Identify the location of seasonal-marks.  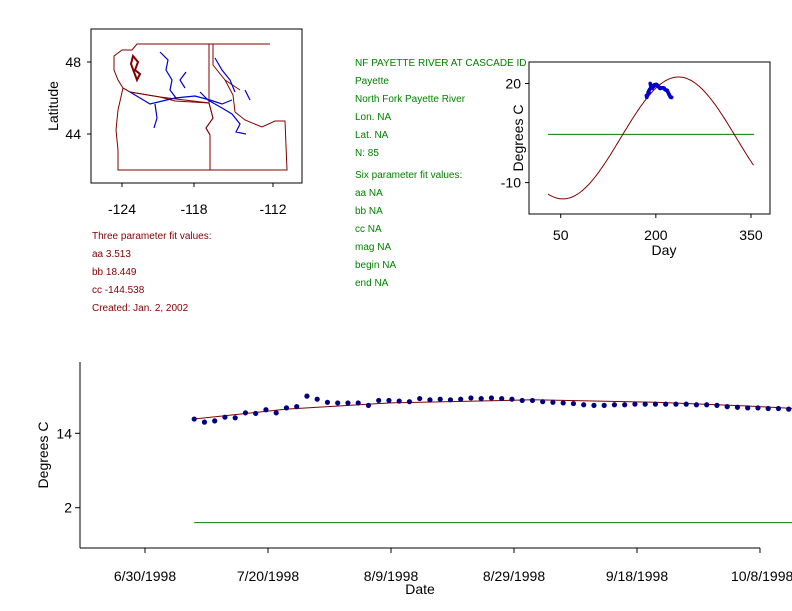
(651, 138).